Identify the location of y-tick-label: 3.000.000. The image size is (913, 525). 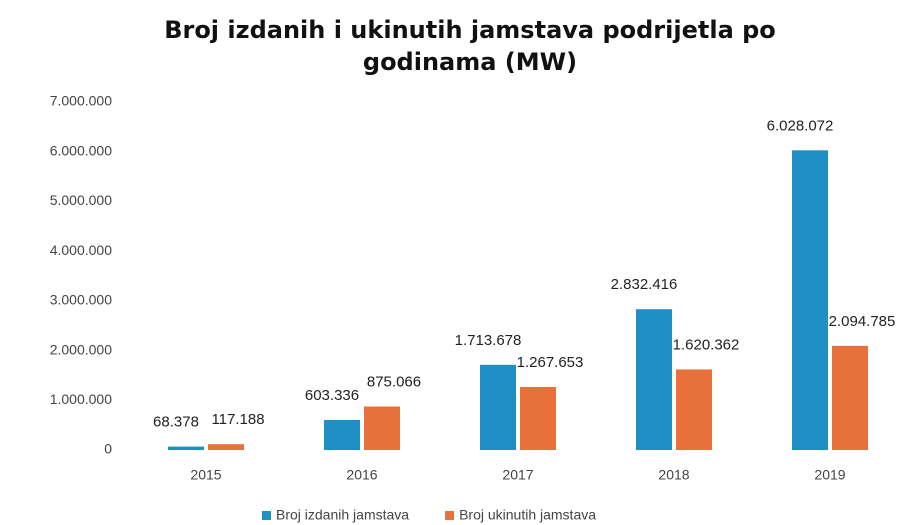
(81, 300).